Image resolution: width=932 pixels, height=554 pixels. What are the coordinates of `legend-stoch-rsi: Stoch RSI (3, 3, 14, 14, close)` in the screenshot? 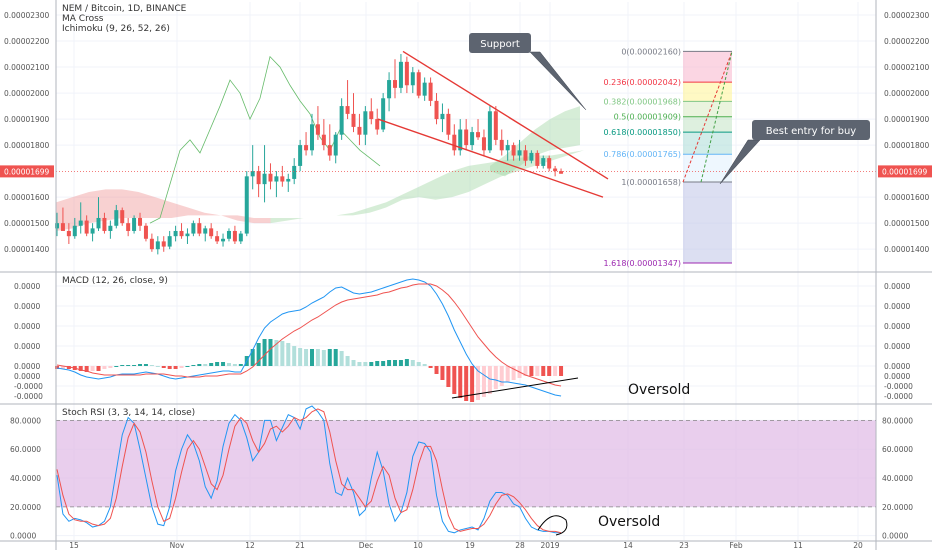 It's located at (129, 413).